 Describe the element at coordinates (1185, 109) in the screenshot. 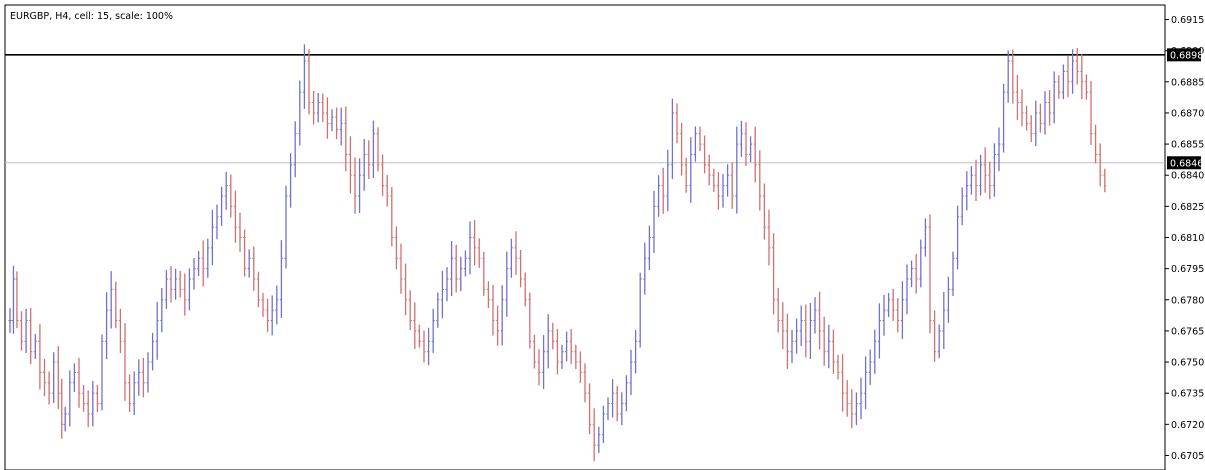

I see `price-tags-layer: 0.6898 0.6846` at that location.